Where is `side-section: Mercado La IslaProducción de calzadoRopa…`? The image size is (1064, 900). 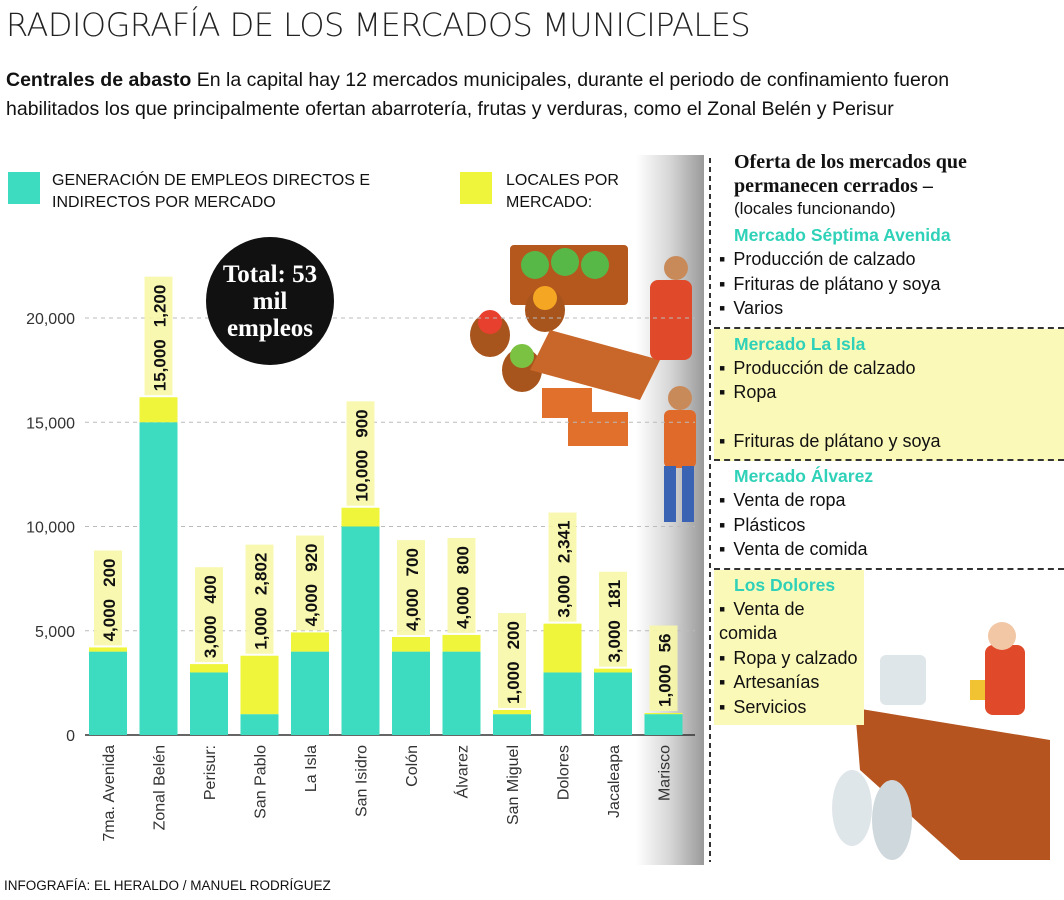 side-section: Mercado La IslaProducción de calzadoRopa… is located at coordinates (889, 394).